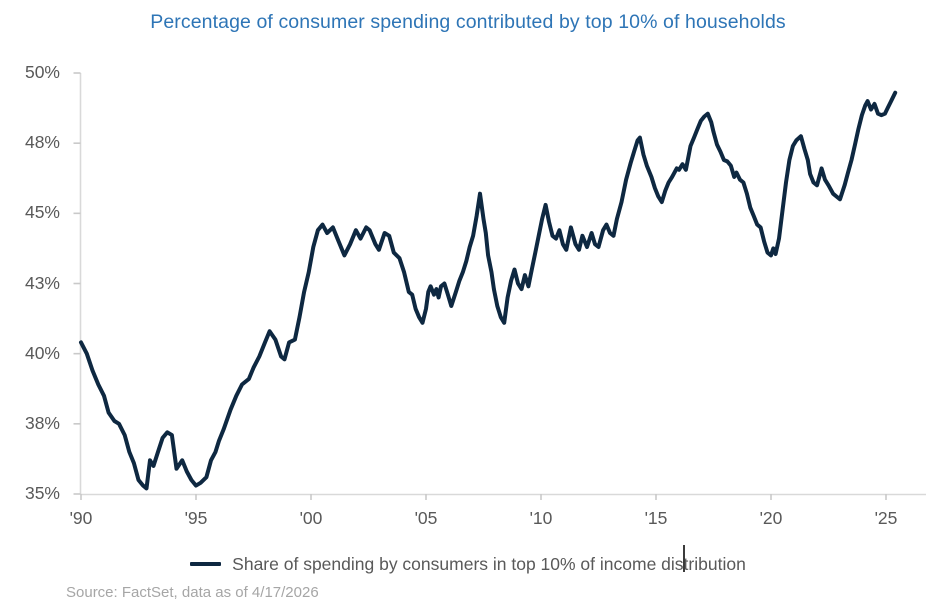  Describe the element at coordinates (81, 518) in the screenshot. I see `x-tick-label: '90` at that location.